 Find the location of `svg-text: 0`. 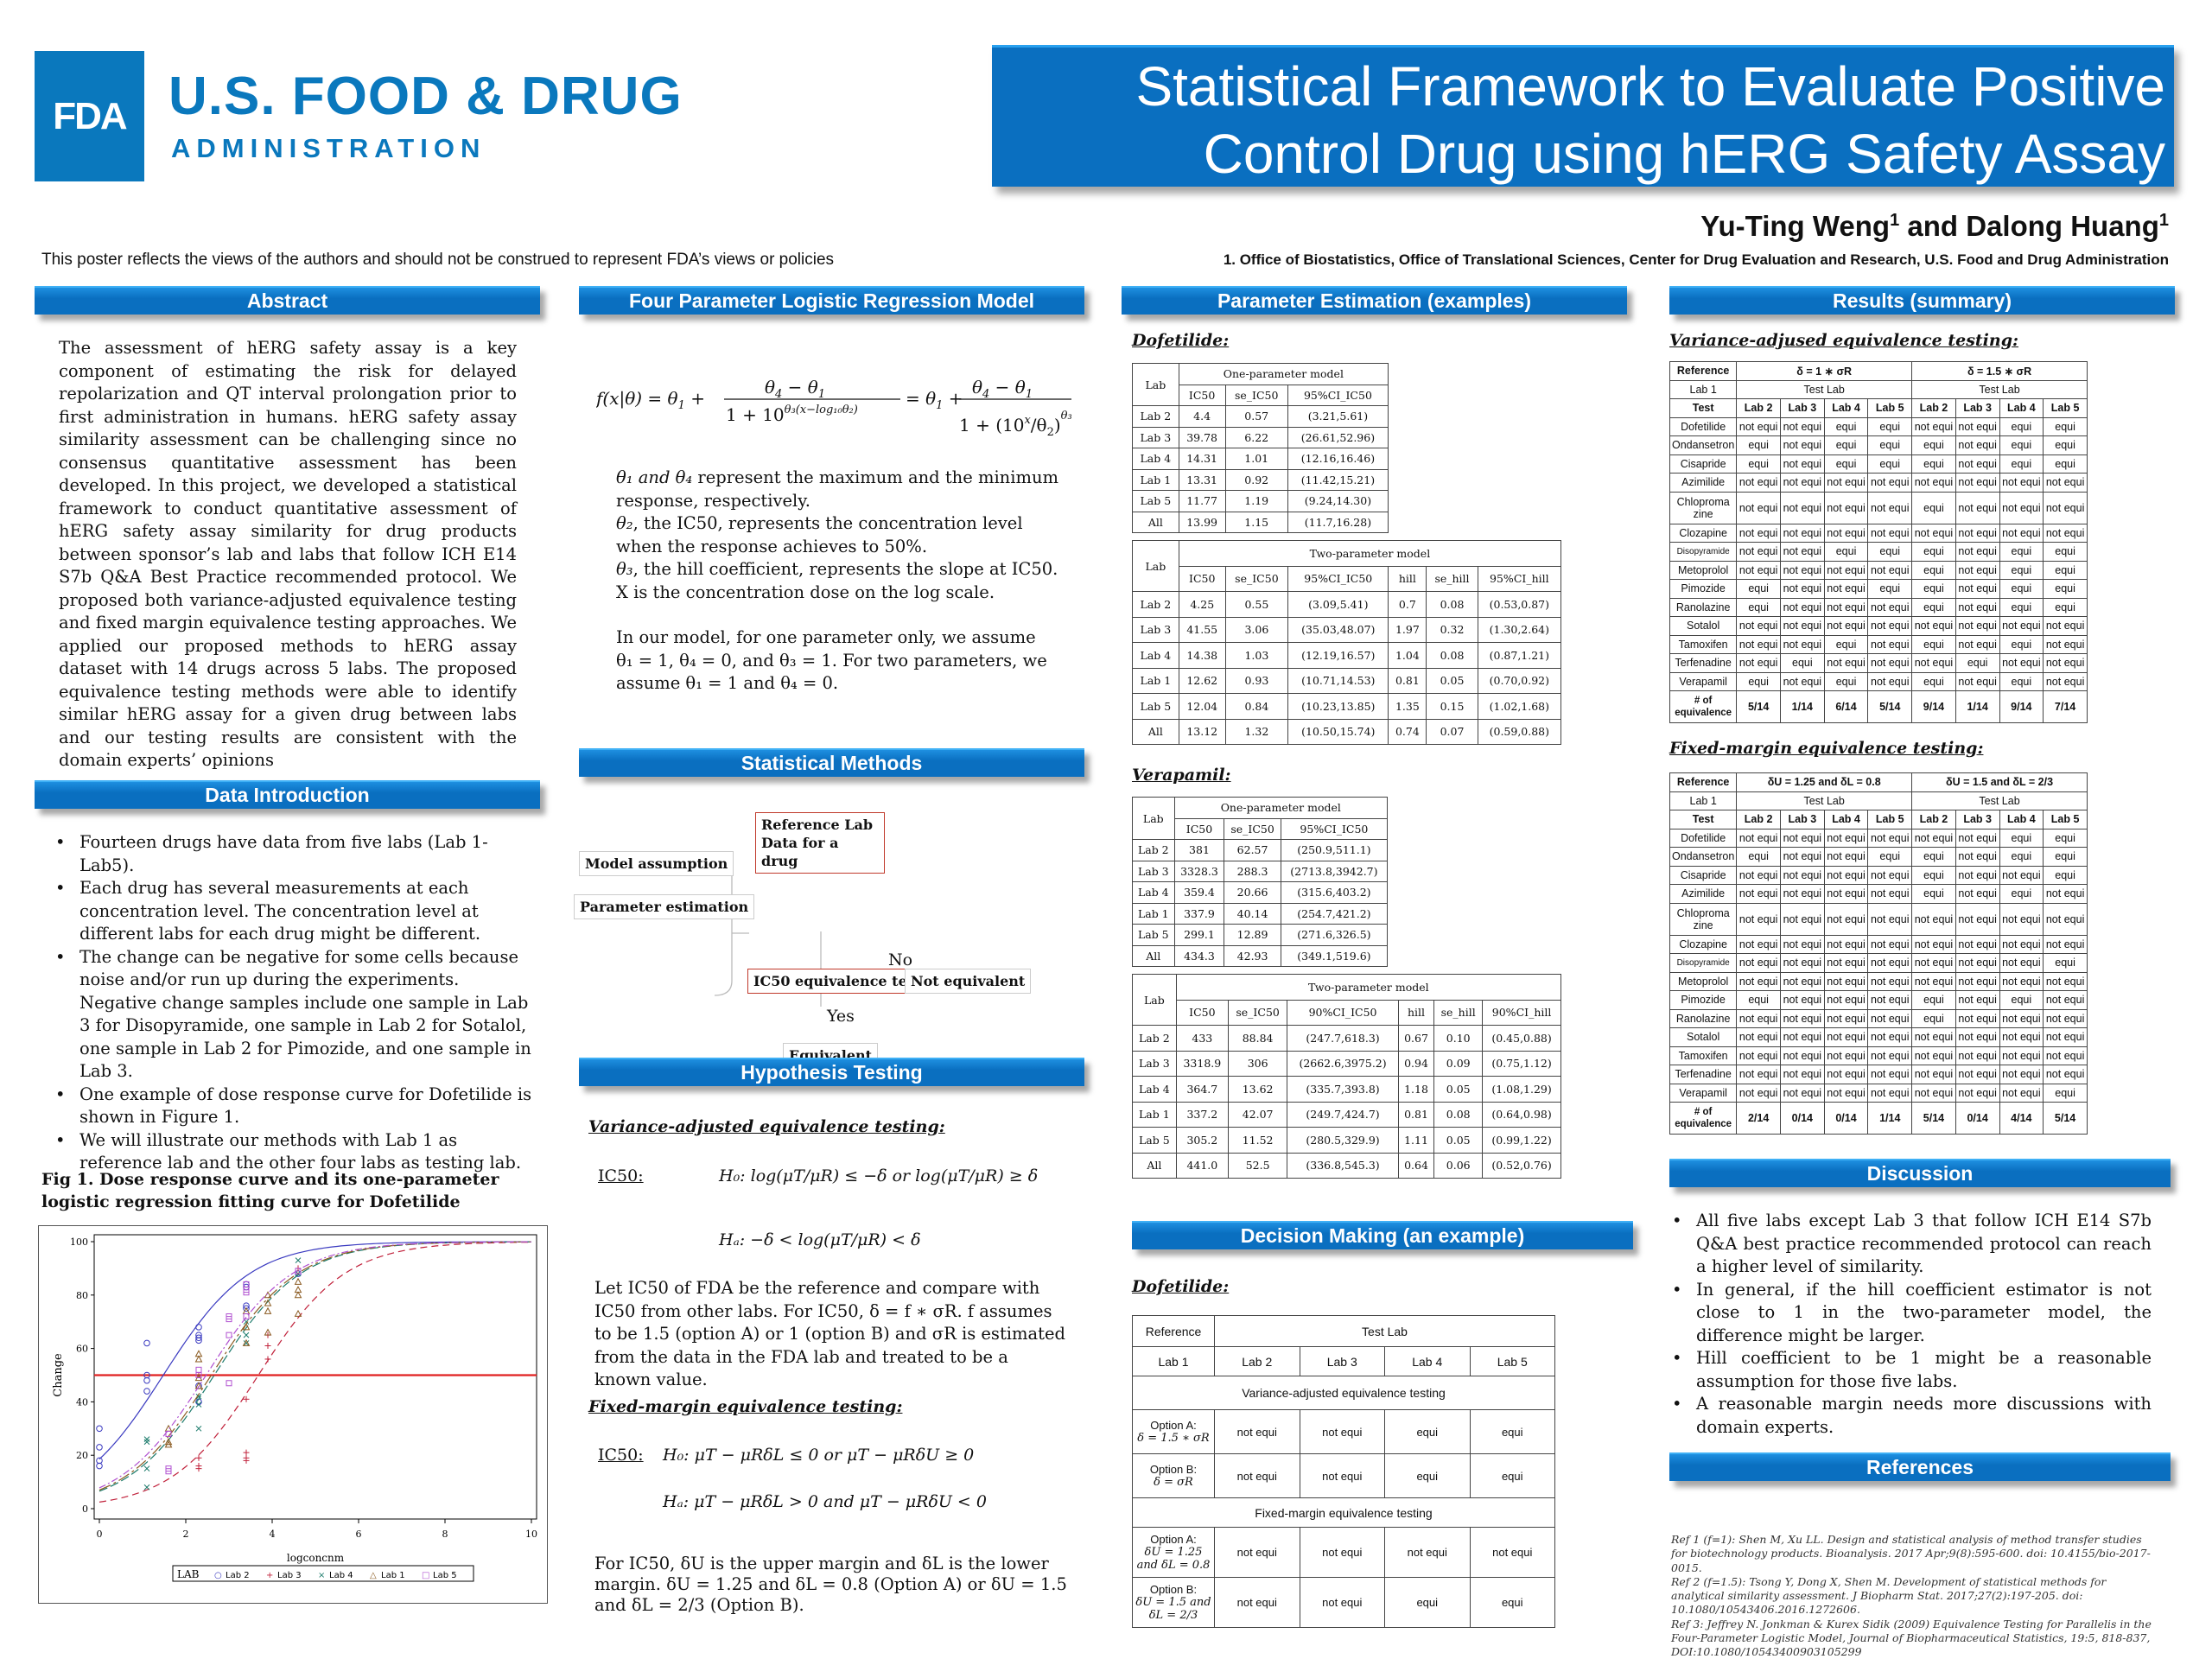

svg-text: 0 is located at coordinates (100, 1534).